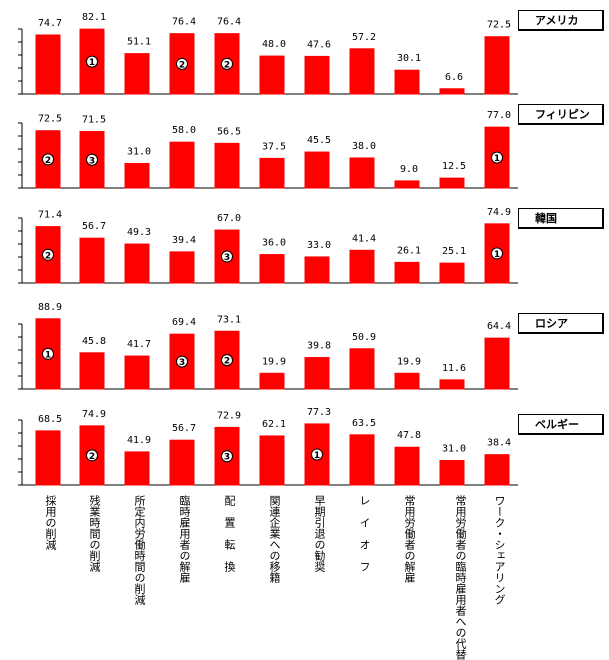 This screenshot has width=609, height=660. What do you see at coordinates (561, 20) in the screenshot?
I see `country-label: アメリカ` at bounding box center [561, 20].